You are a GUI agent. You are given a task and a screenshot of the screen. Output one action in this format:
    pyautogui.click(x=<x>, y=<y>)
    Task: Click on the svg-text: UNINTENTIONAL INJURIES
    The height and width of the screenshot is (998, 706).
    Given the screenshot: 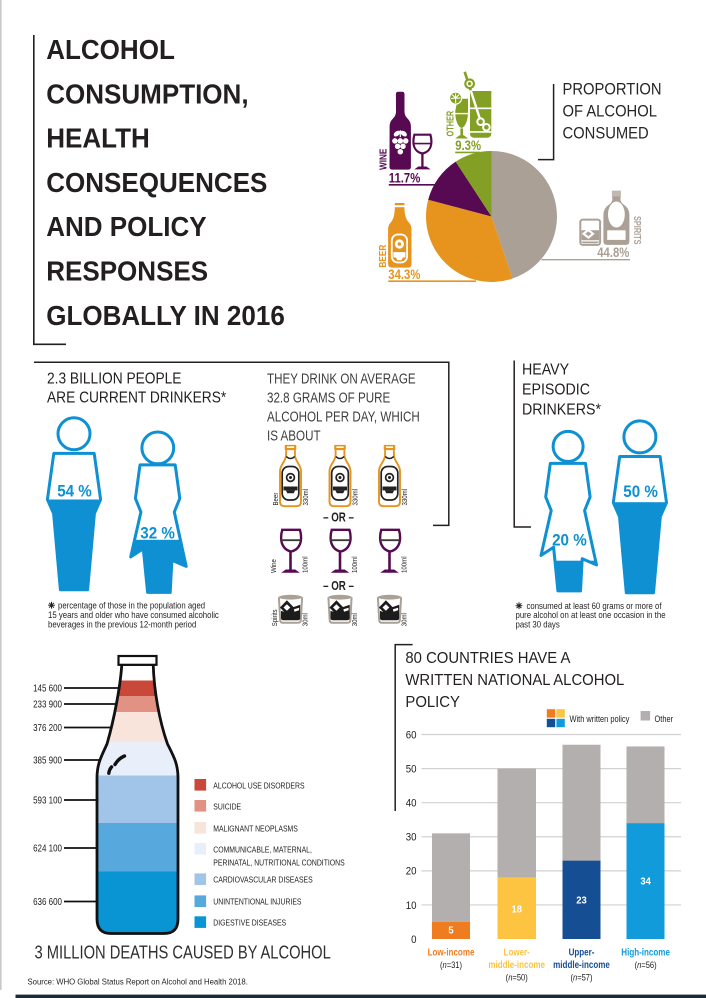 What is the action you would take?
    pyautogui.click(x=257, y=902)
    